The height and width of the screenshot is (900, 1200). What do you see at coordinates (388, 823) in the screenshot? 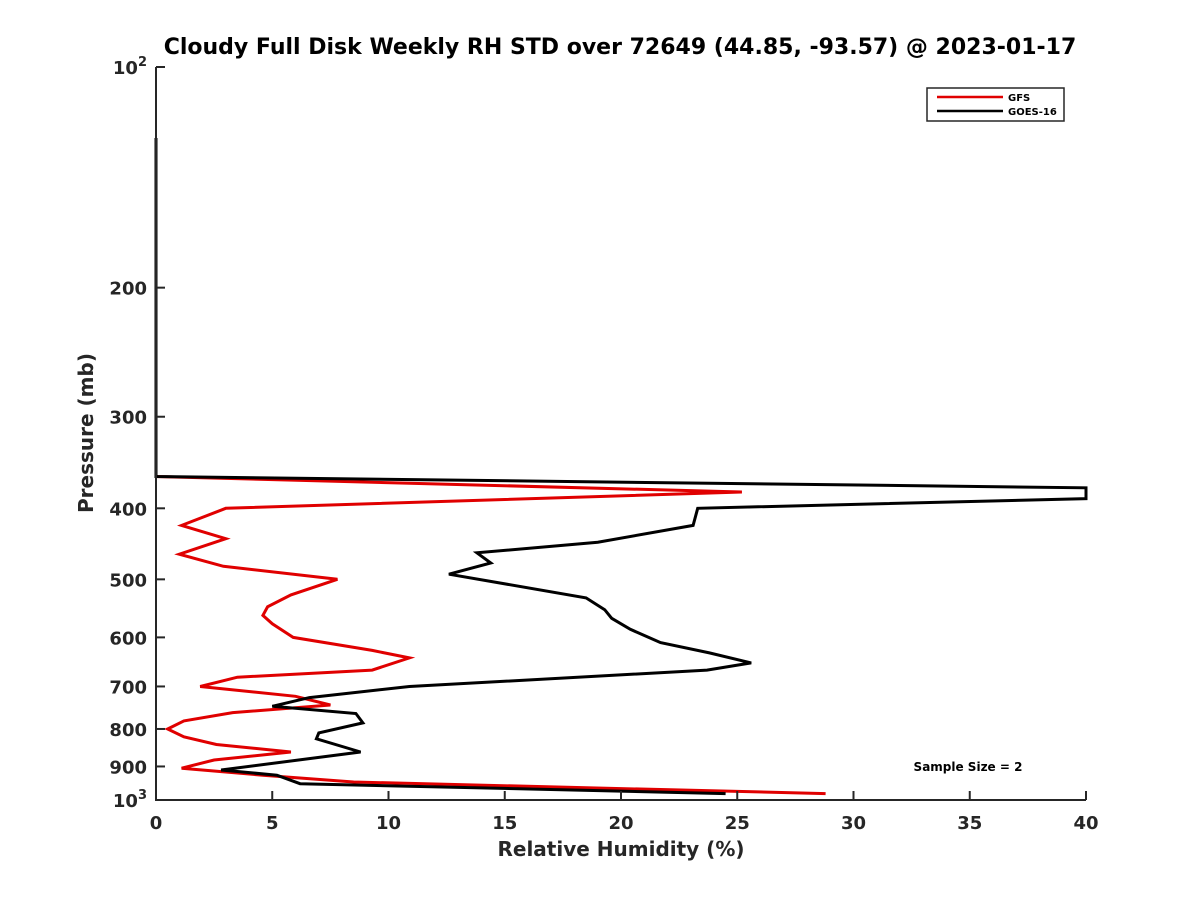
I see `x-tick-label: 10` at bounding box center [388, 823].